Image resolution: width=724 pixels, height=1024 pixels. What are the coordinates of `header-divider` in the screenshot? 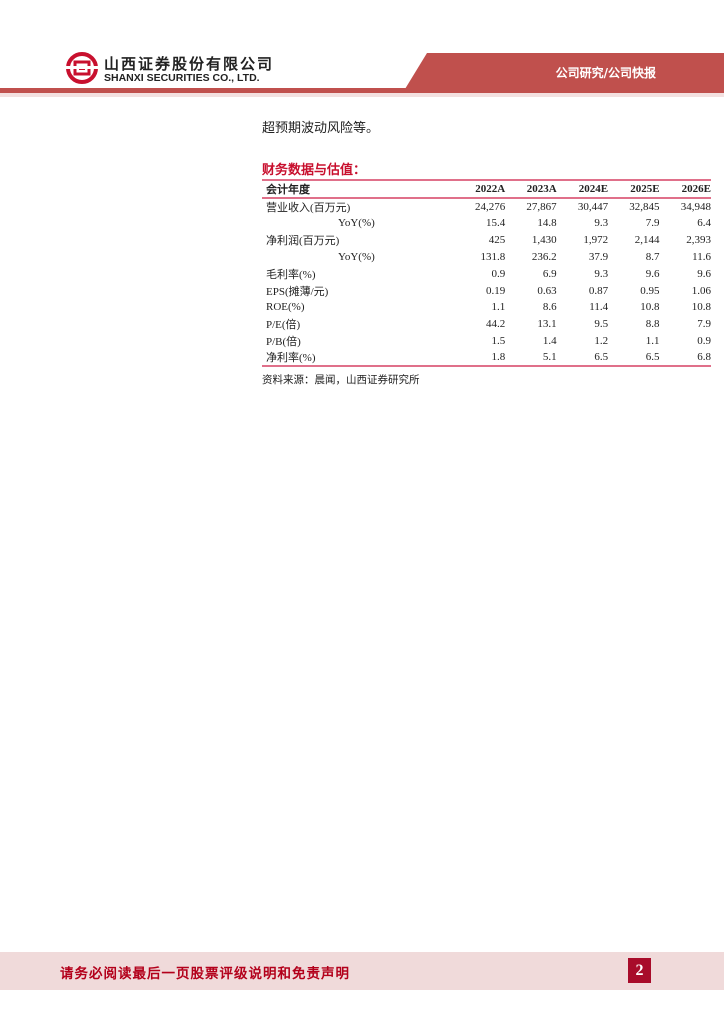 It's located at (362, 90).